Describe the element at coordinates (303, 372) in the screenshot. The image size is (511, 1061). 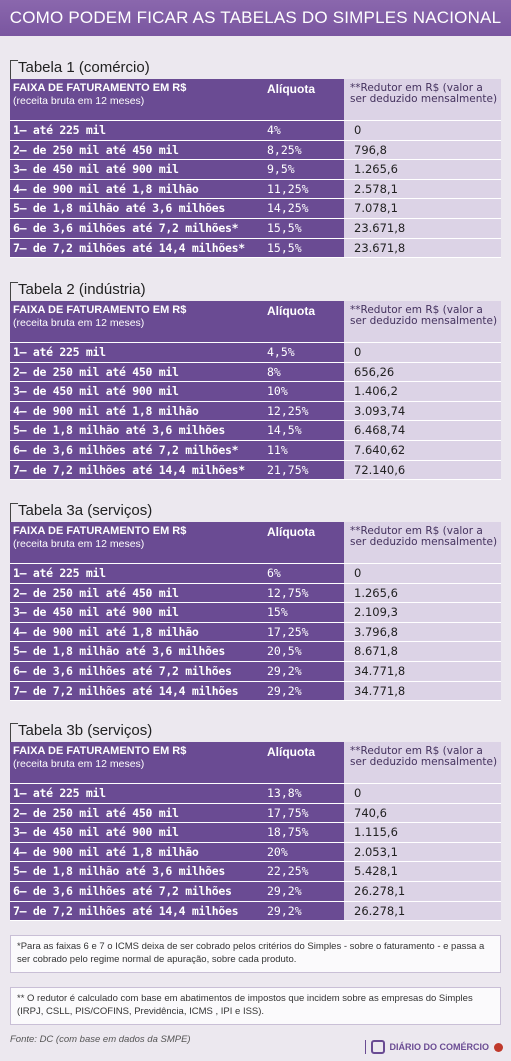
I see `cell-aliquota: 8%` at that location.